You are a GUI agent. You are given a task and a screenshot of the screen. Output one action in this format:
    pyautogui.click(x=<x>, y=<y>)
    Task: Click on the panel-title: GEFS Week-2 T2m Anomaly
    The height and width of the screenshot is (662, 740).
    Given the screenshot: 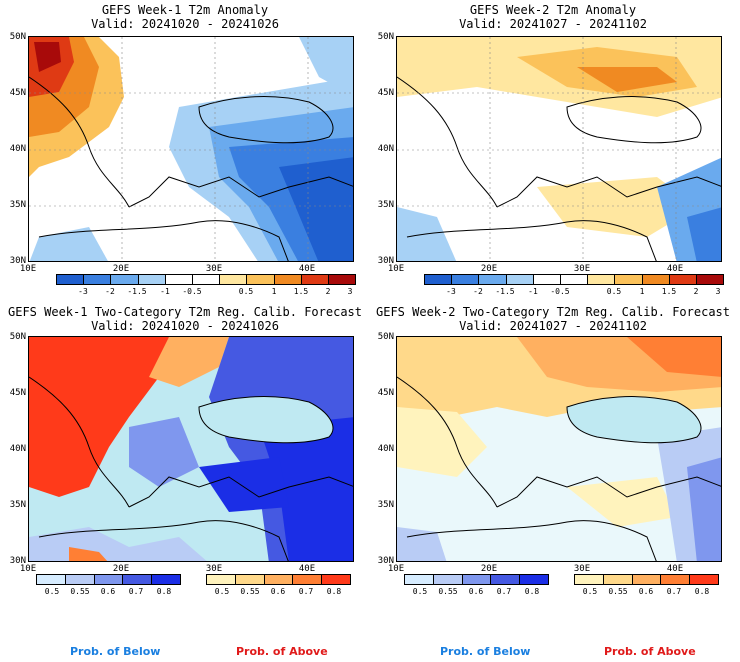 What is the action you would take?
    pyautogui.click(x=553, y=10)
    